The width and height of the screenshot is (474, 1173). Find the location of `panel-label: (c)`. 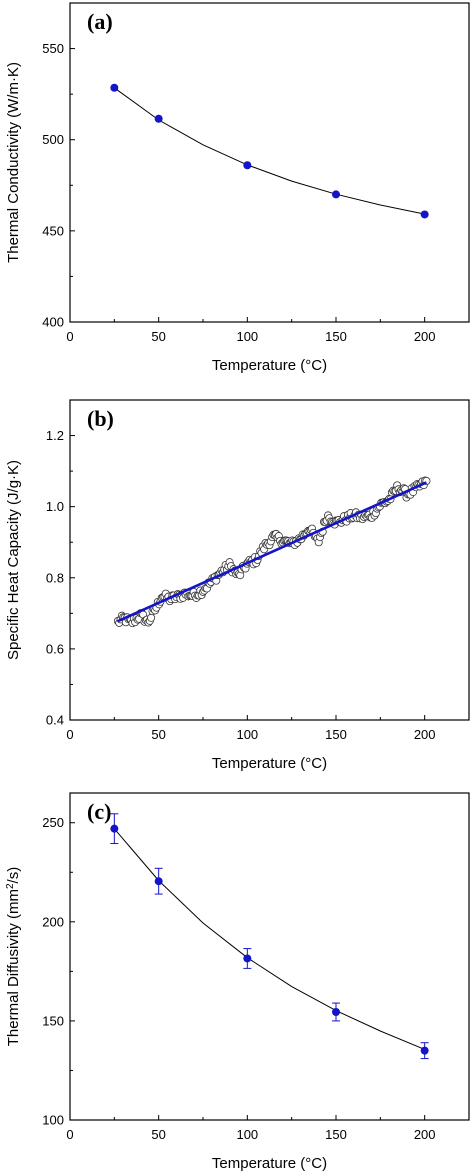

panel-label: (c) is located at coordinates (99, 811).